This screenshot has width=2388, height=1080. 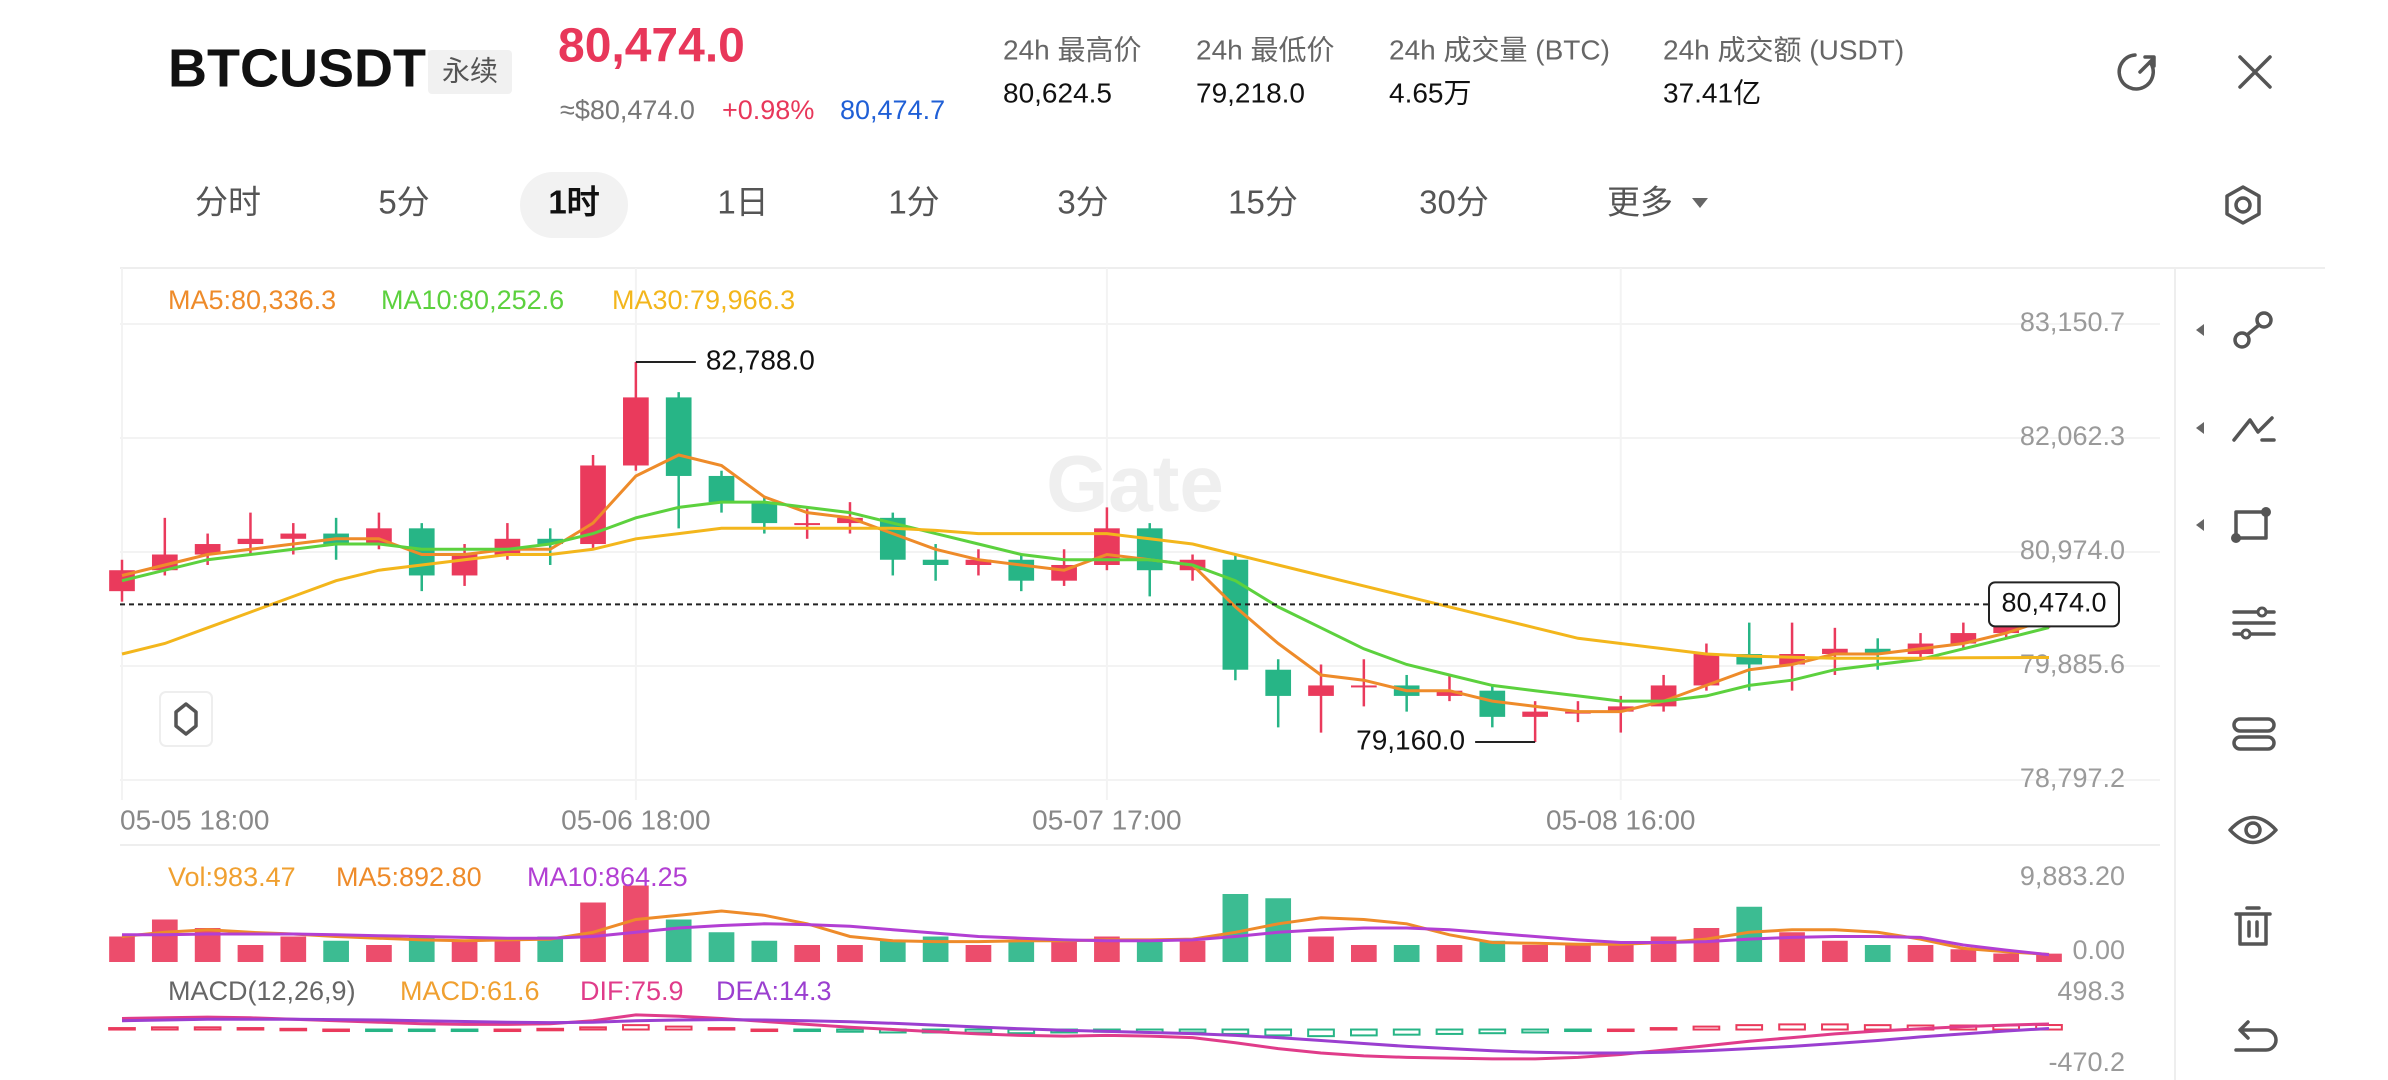 What do you see at coordinates (2054, 604) in the screenshot?
I see `last-price-box` at bounding box center [2054, 604].